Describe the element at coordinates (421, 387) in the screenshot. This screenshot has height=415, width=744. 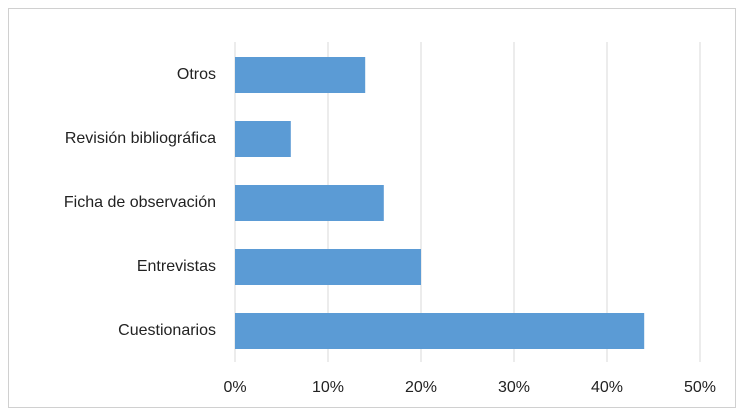
I see `x-tick-label: 20%` at that location.